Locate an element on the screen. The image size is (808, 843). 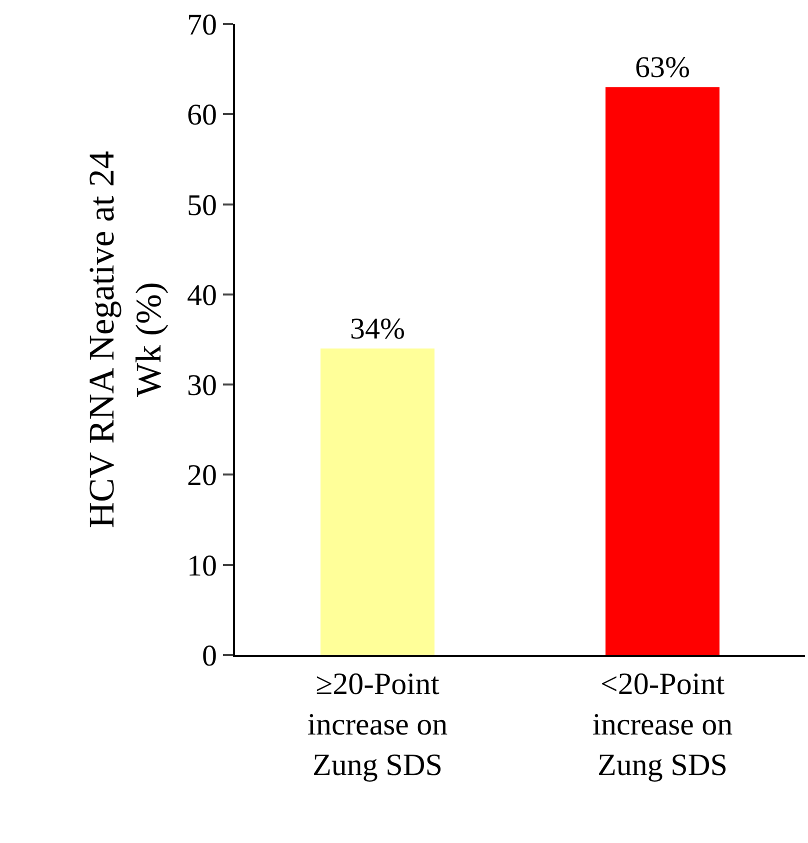
y-axis-title: HCV RNA Negative at 24 Wk (%) is located at coordinates (125, 339).